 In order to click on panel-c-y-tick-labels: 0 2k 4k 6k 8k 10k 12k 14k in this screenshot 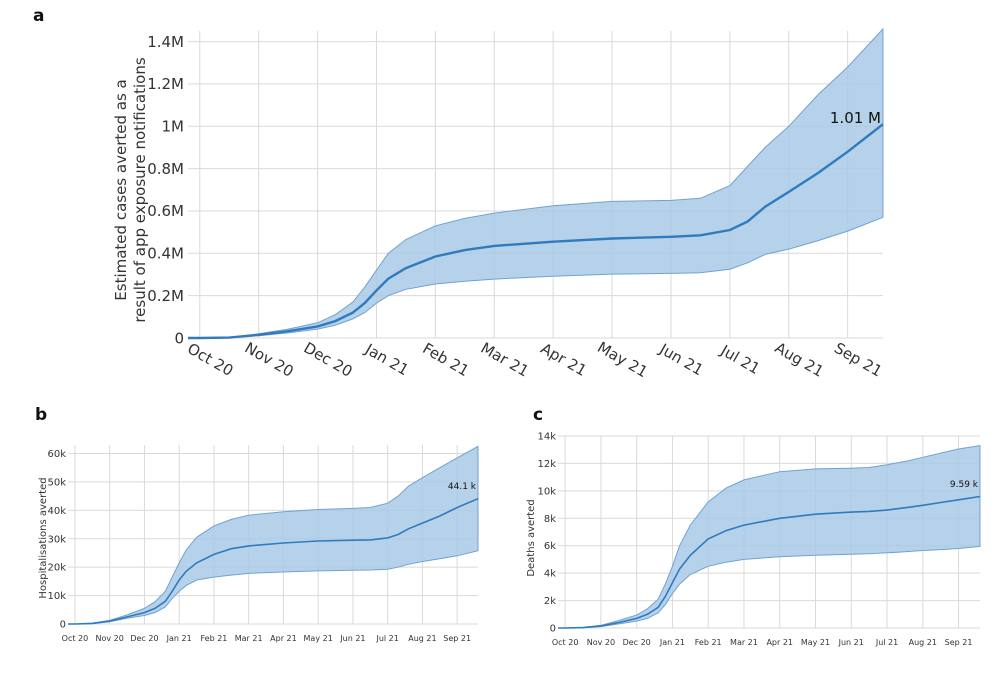, I will do `click(546, 533)`.